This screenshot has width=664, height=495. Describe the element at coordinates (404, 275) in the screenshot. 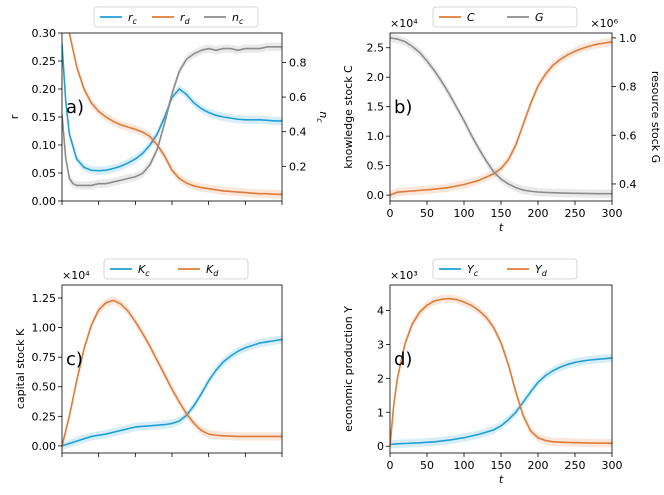

I see `y-multiplier-label: ×10³` at that location.